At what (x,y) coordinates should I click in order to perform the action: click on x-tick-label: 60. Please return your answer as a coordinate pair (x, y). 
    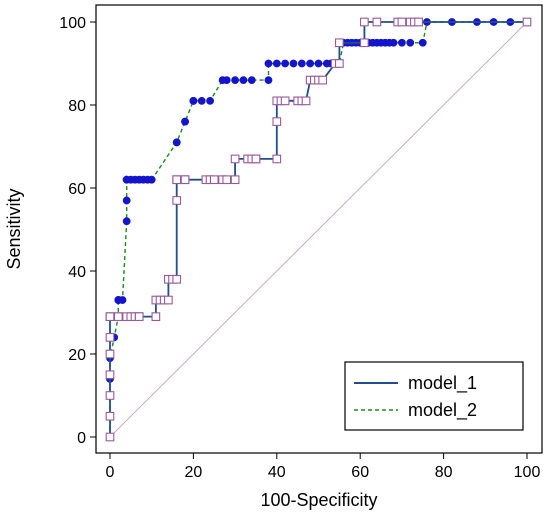
    Looking at the image, I should click on (360, 472).